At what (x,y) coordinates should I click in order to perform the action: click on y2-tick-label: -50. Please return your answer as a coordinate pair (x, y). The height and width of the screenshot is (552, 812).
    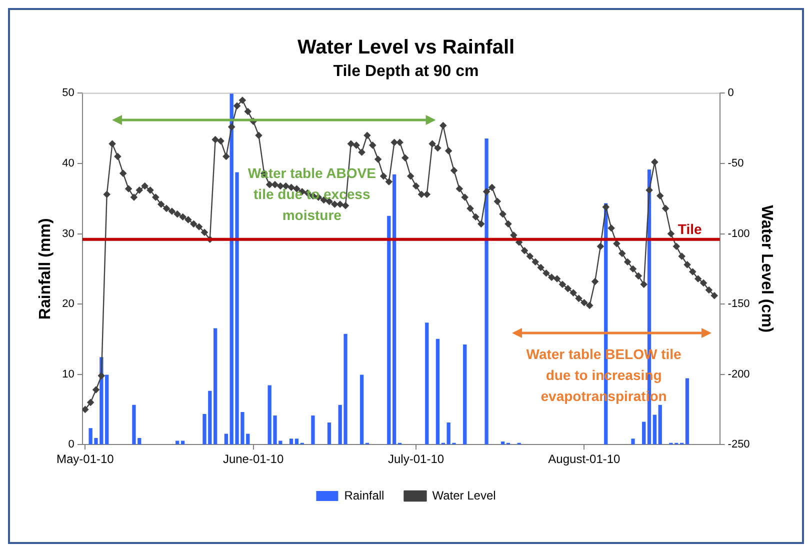
    Looking at the image, I should click on (736, 164).